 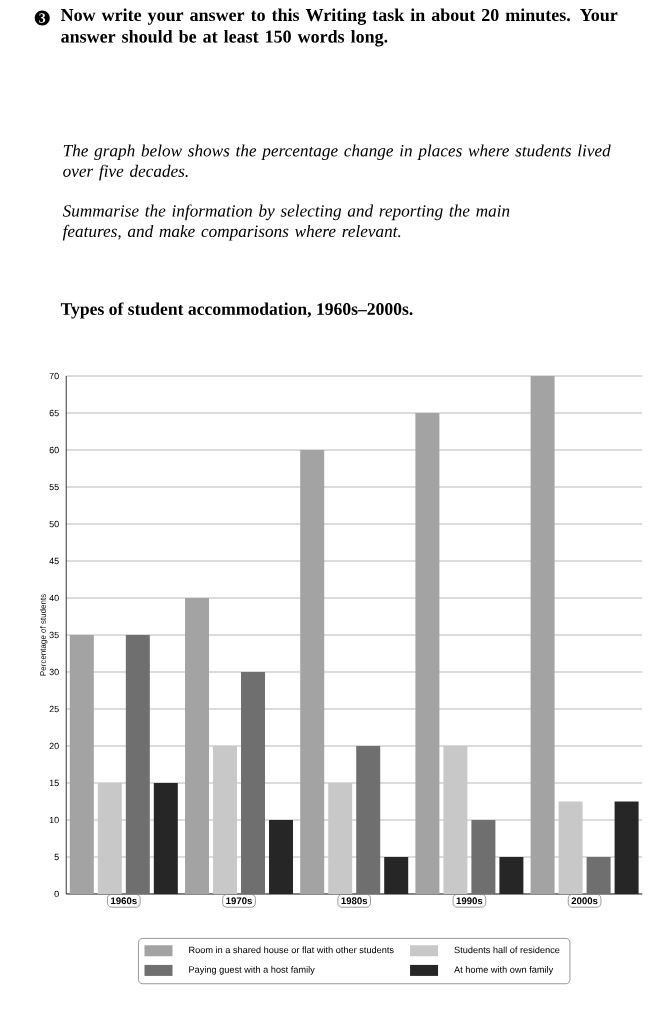 What do you see at coordinates (339, 27) in the screenshot?
I see `text: Now write your answer to this Writing task in about 20 minutes. Your answer should be at least 150 words long.` at bounding box center [339, 27].